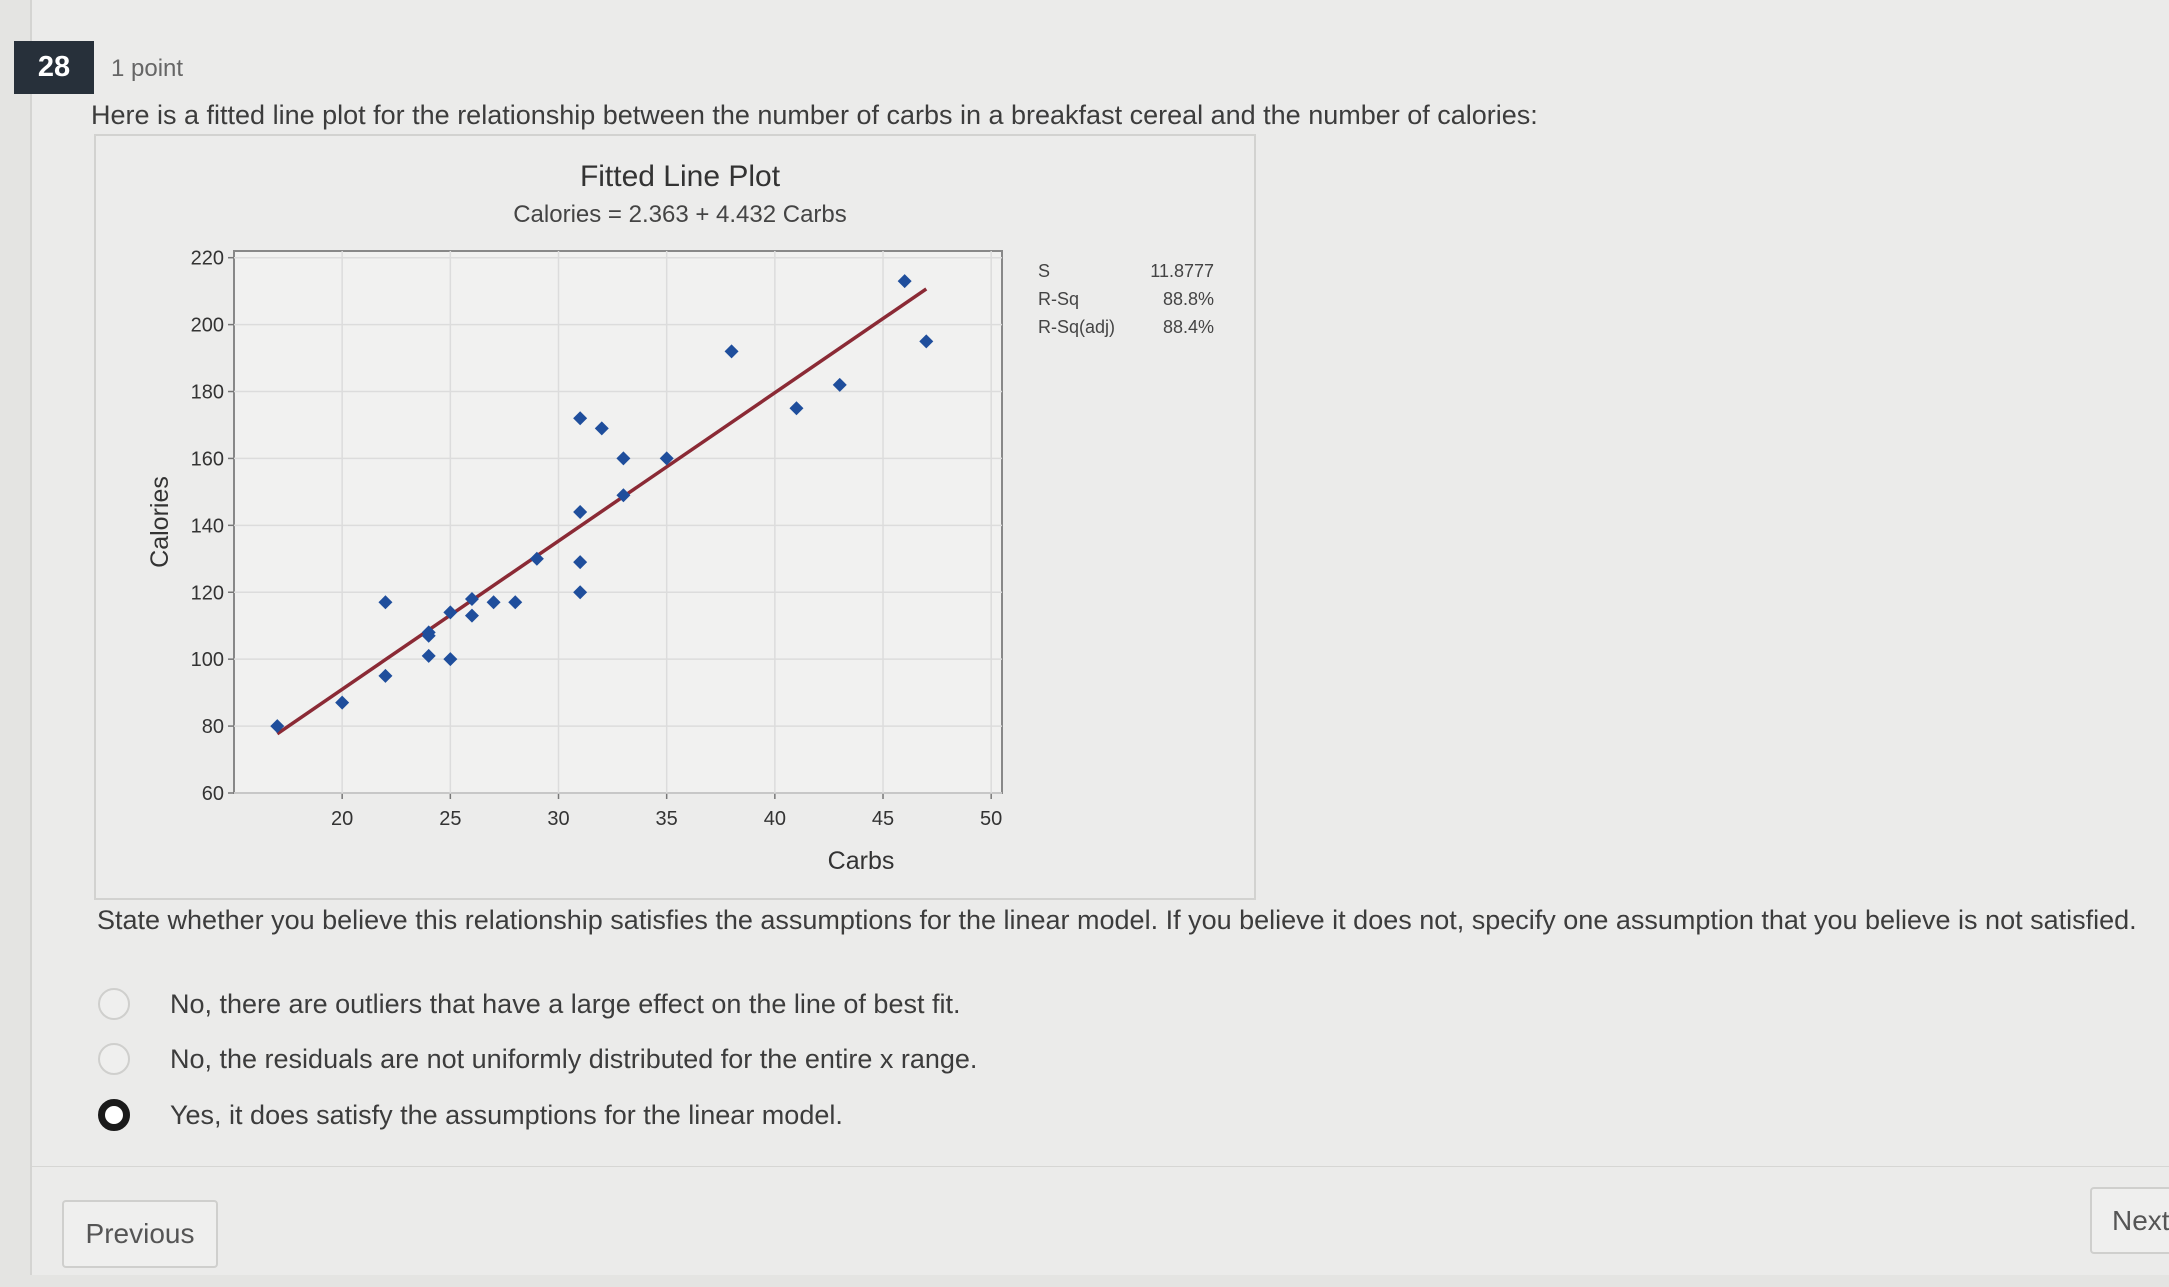 The image size is (2169, 1287). I want to click on x-tick-label: 40, so click(775, 819).